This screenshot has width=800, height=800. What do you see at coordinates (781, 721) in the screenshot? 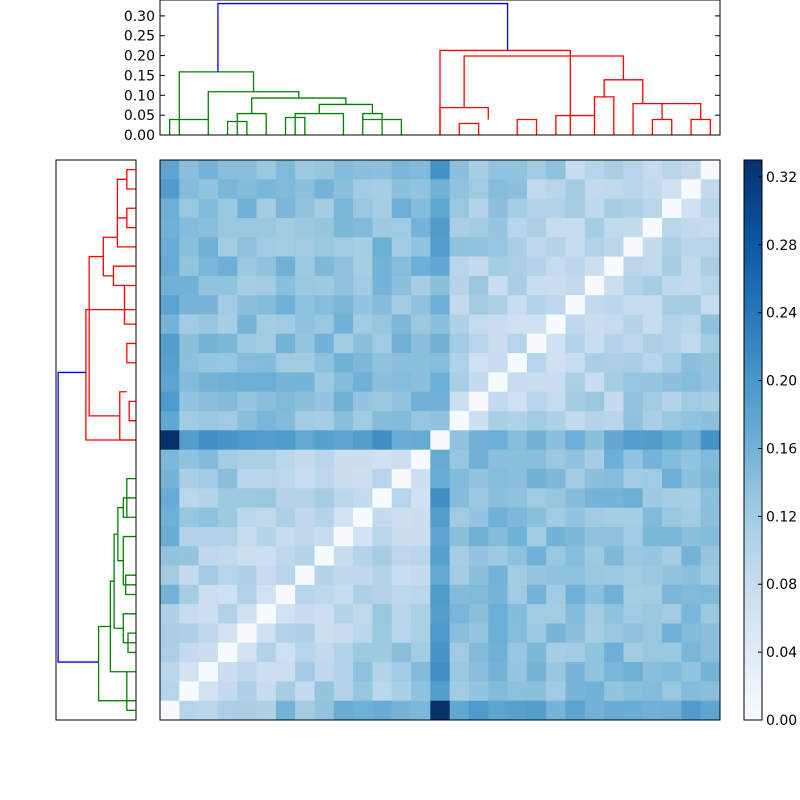
I see `colorbar-tick-label: 0.00` at bounding box center [781, 721].